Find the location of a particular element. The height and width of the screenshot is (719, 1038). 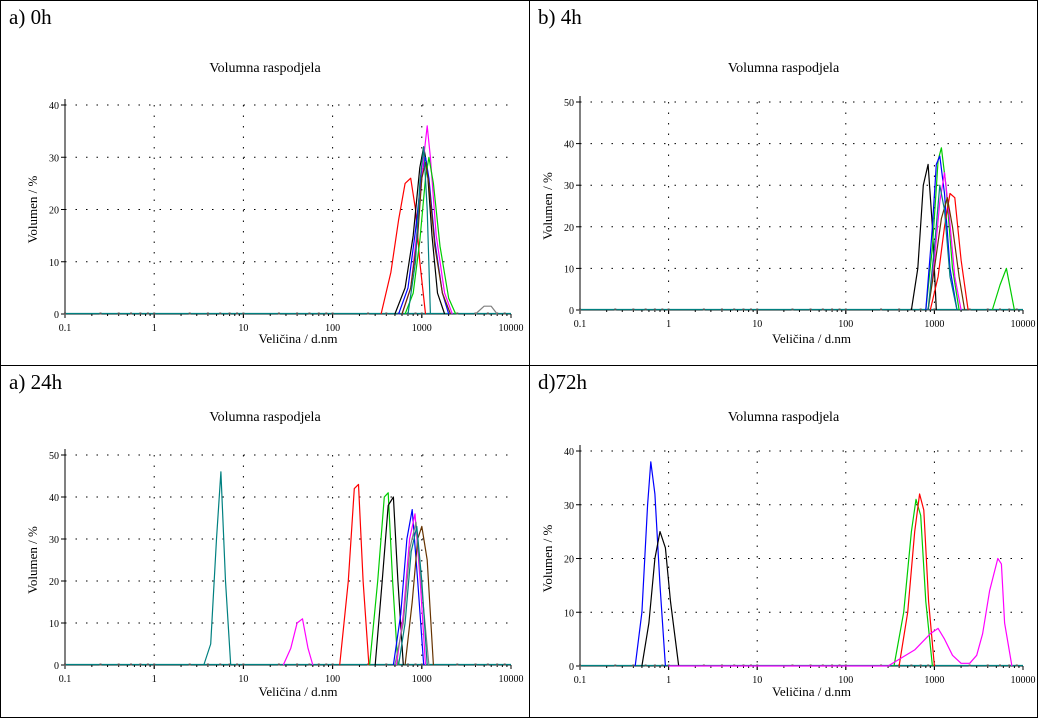

panel-label: b) 4h is located at coordinates (560, 17).